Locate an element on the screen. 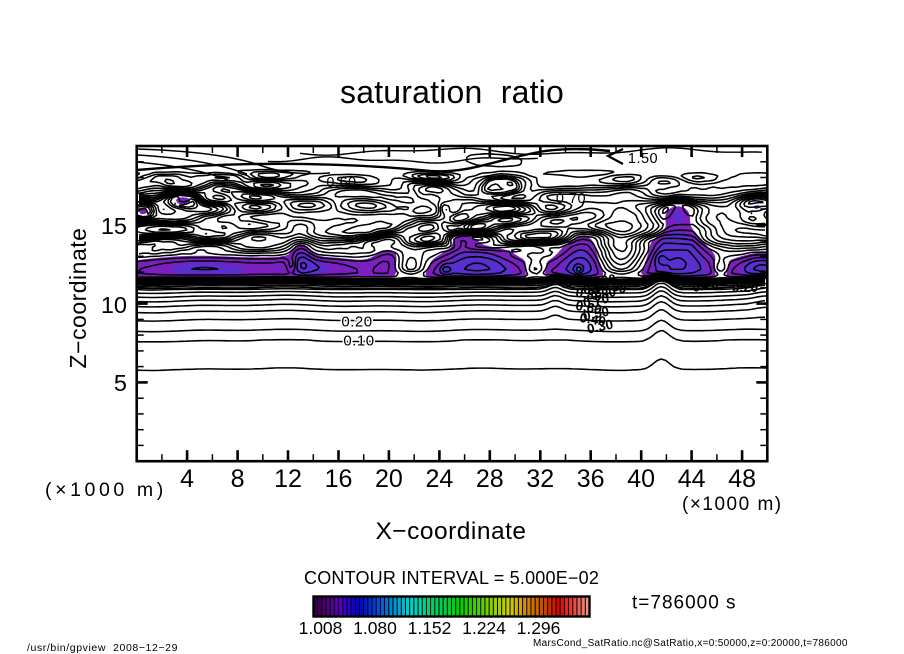 The height and width of the screenshot is (654, 904). svg-text: 0.50 is located at coordinates (596, 314).